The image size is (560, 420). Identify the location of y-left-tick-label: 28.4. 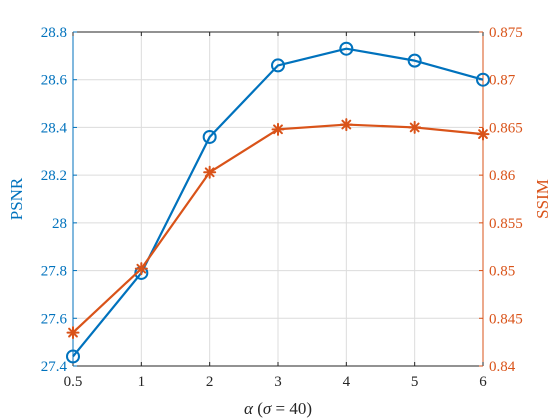
(54, 128).